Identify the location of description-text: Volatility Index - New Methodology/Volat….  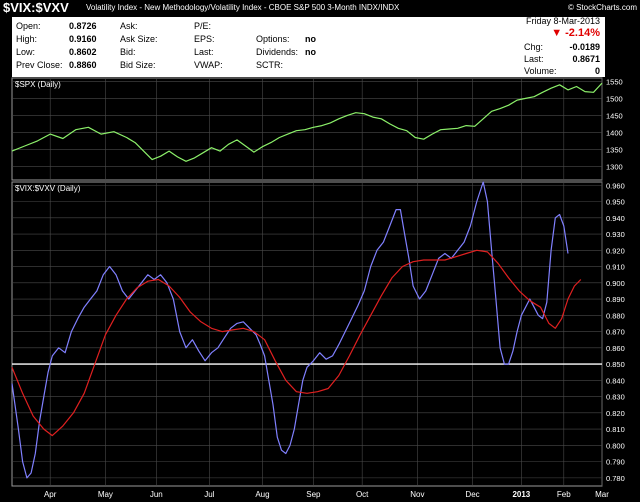
(221, 7).